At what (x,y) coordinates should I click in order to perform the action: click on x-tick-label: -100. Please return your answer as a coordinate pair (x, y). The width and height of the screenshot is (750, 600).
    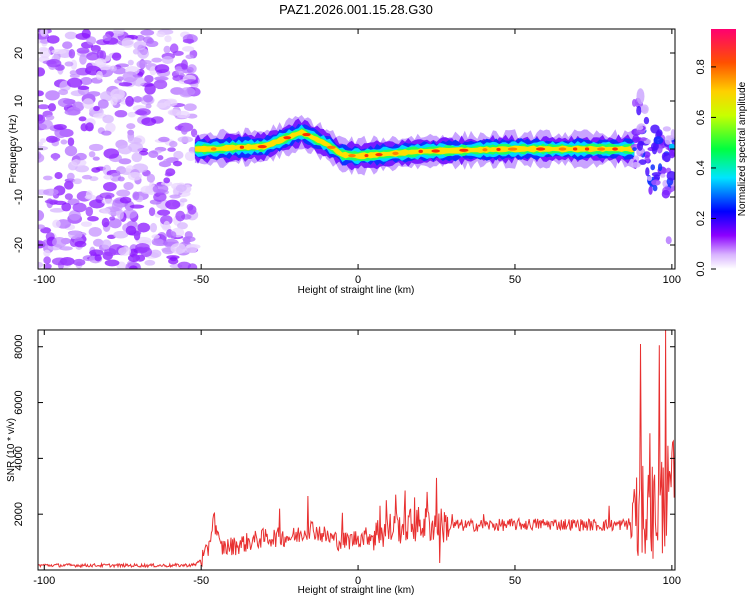
    Looking at the image, I should click on (44, 280).